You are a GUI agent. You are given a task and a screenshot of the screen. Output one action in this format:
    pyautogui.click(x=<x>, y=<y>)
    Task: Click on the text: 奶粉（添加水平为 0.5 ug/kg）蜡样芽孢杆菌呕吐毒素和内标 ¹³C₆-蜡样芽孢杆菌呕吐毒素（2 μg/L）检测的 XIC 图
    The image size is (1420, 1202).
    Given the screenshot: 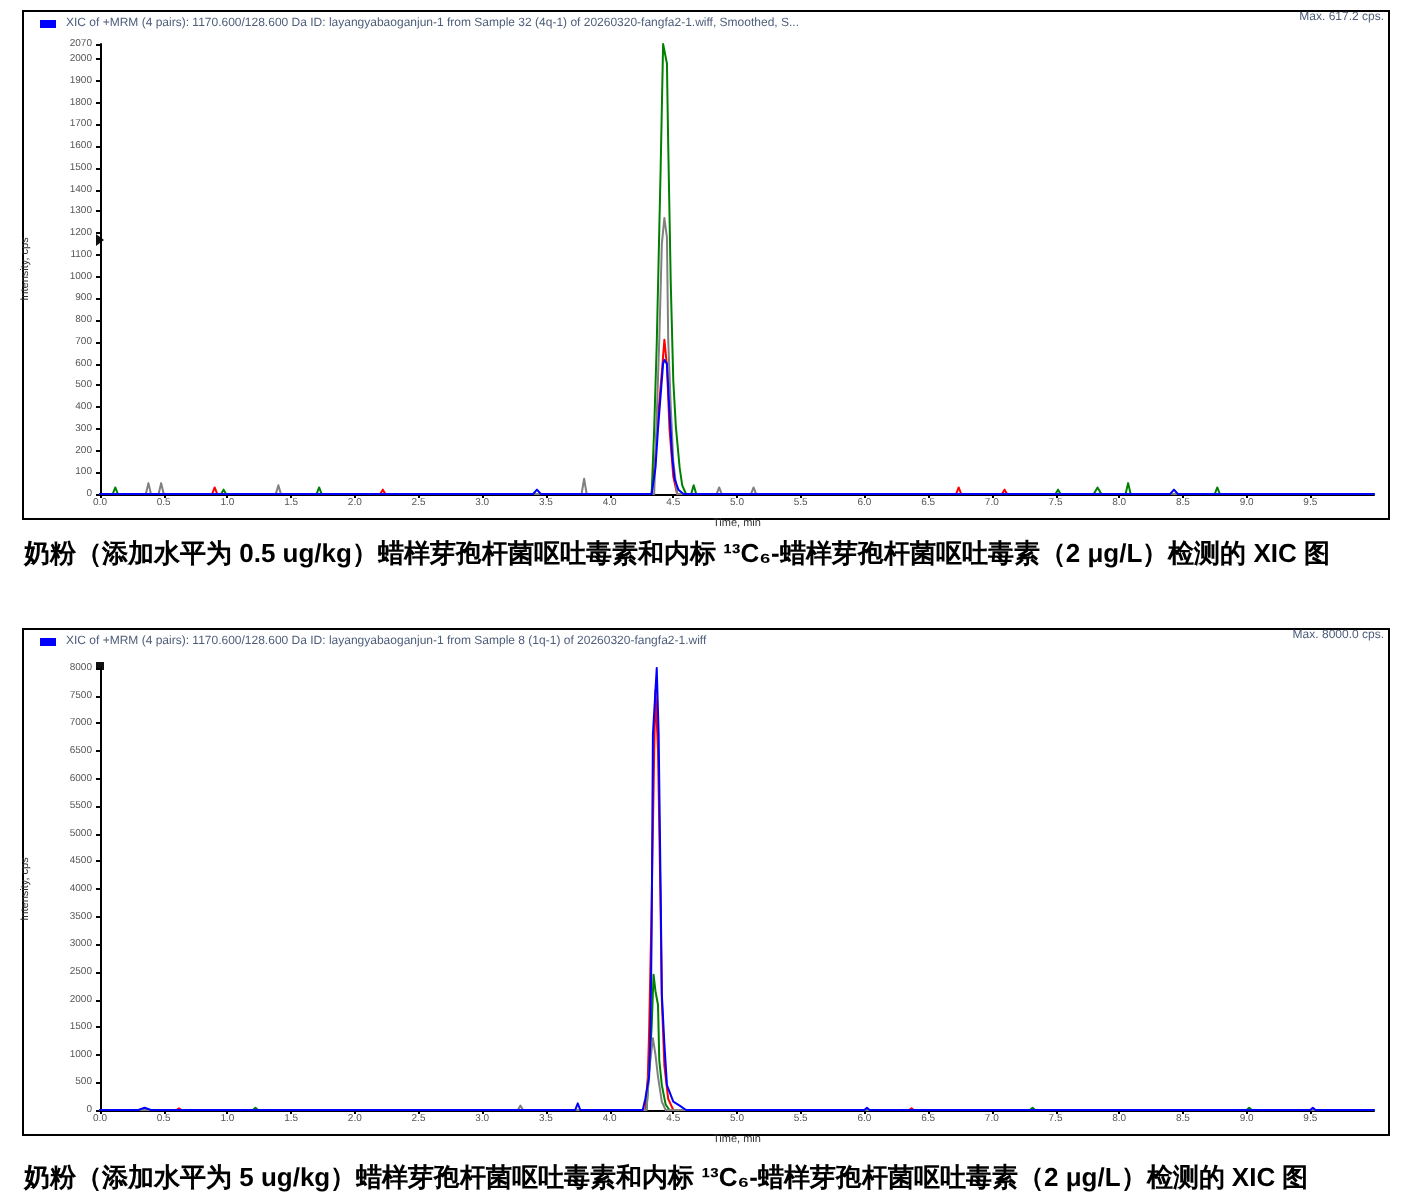 What is the action you would take?
    pyautogui.click(x=676, y=553)
    